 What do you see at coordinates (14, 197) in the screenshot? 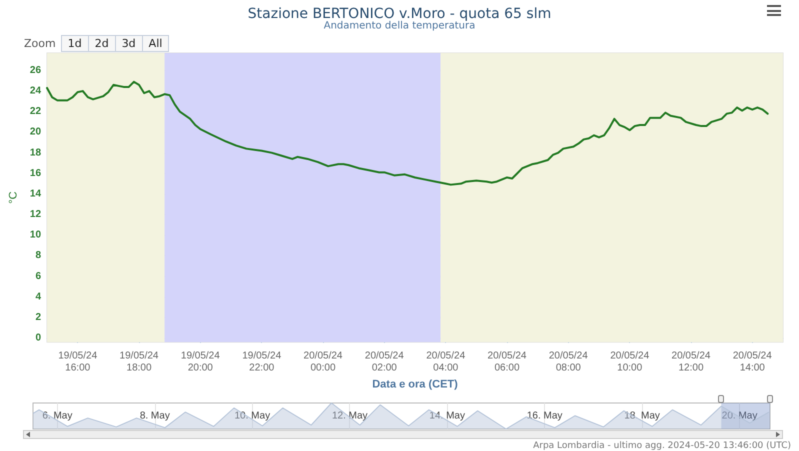
I see `y-axis-title: °C` at bounding box center [14, 197].